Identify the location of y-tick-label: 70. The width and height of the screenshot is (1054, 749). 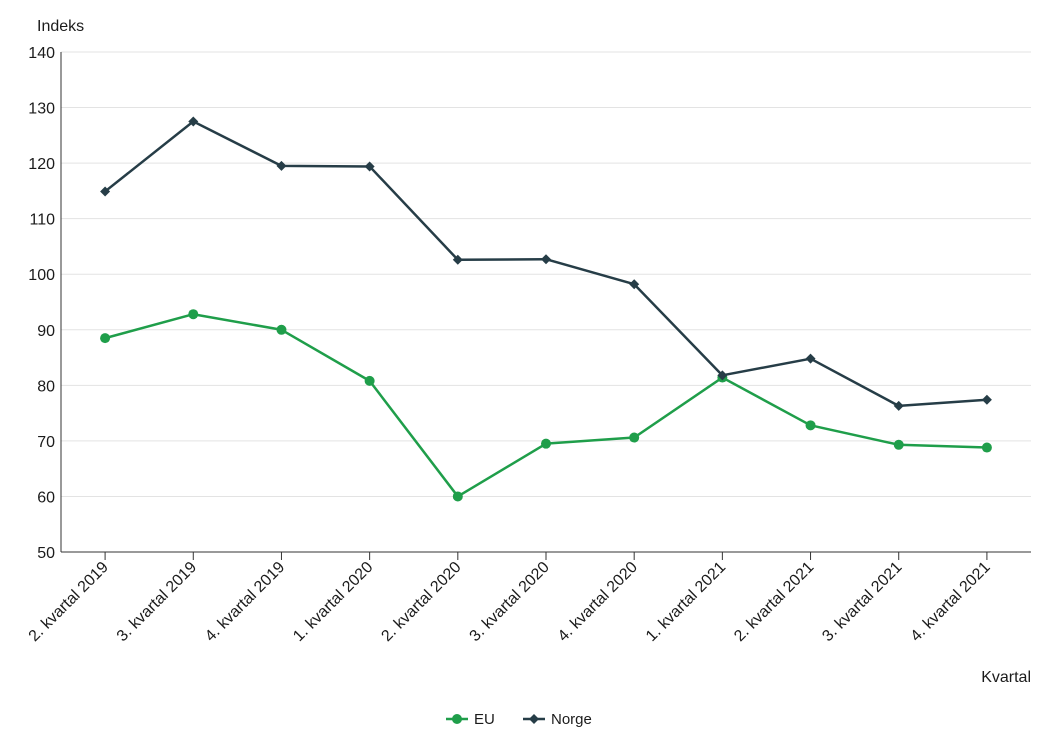
(46, 442).